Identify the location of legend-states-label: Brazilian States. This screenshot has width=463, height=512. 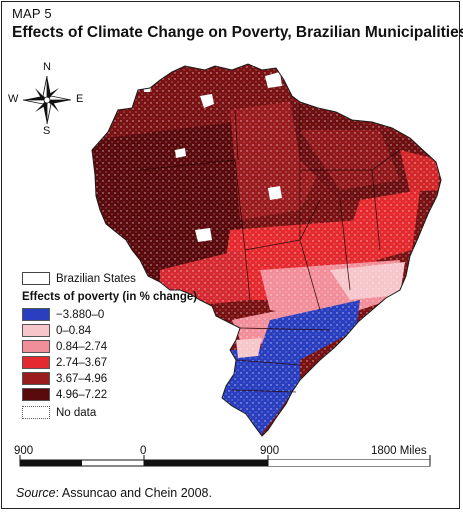
(96, 279).